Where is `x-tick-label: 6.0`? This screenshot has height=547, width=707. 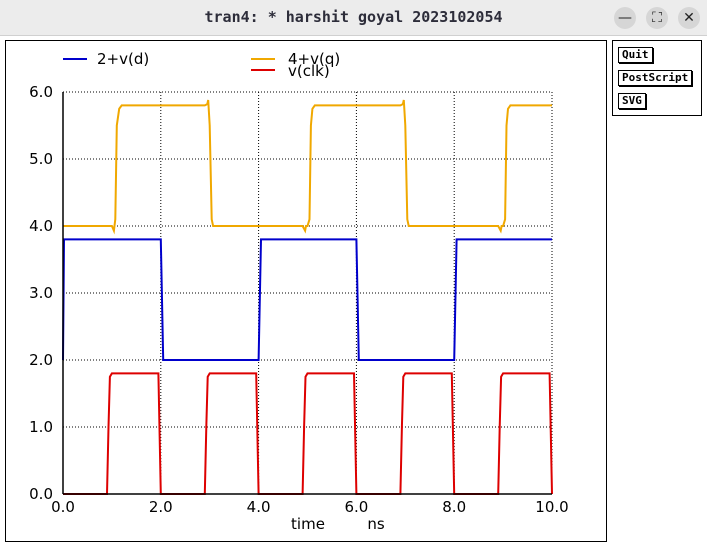 x-tick-label: 6.0 is located at coordinates (356, 507).